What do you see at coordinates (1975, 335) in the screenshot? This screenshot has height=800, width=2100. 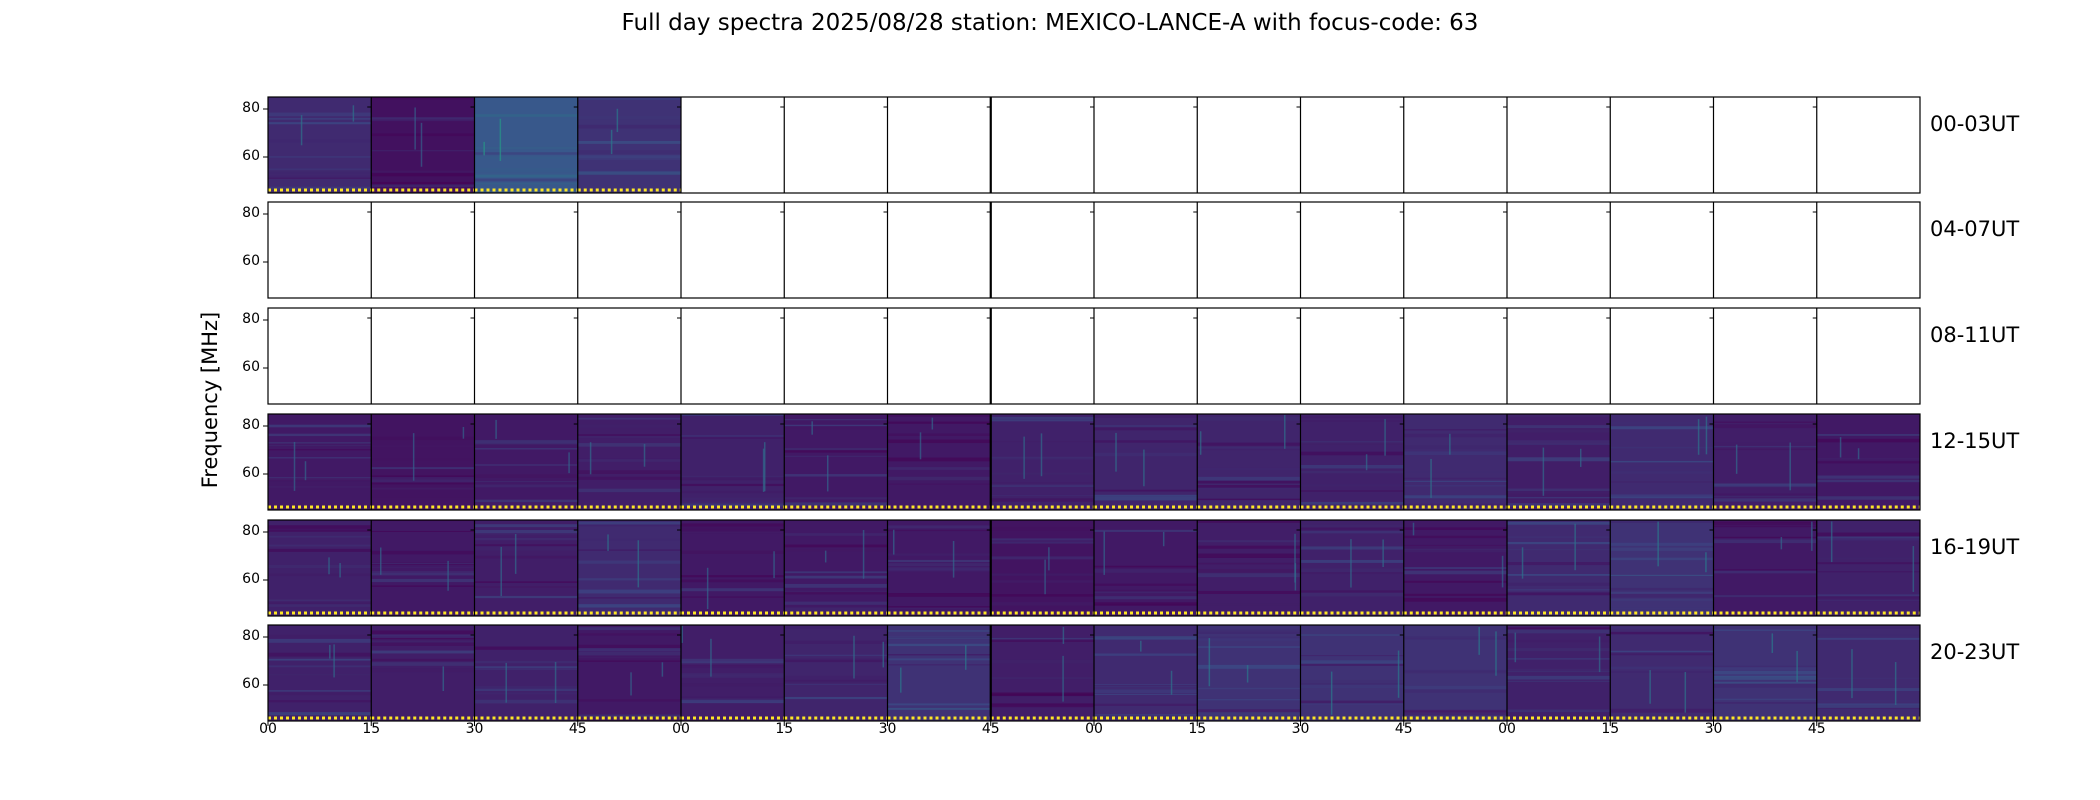 I see `row-label: 08-11UT` at bounding box center [1975, 335].